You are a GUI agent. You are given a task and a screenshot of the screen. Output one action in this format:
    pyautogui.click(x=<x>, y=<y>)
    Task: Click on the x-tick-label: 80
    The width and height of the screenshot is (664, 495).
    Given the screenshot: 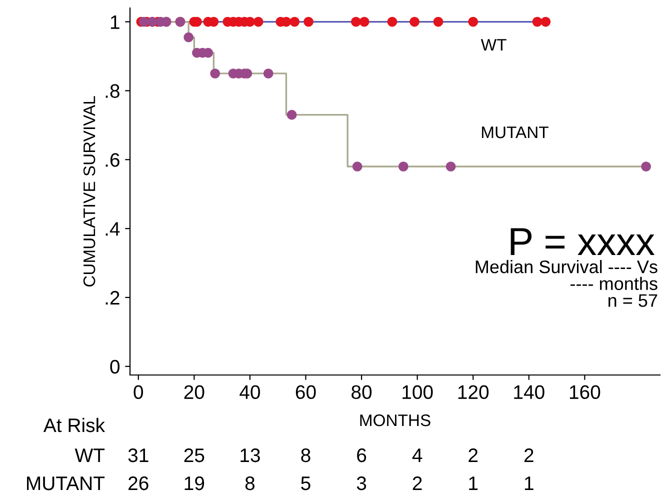 What is the action you would take?
    pyautogui.click(x=362, y=392)
    